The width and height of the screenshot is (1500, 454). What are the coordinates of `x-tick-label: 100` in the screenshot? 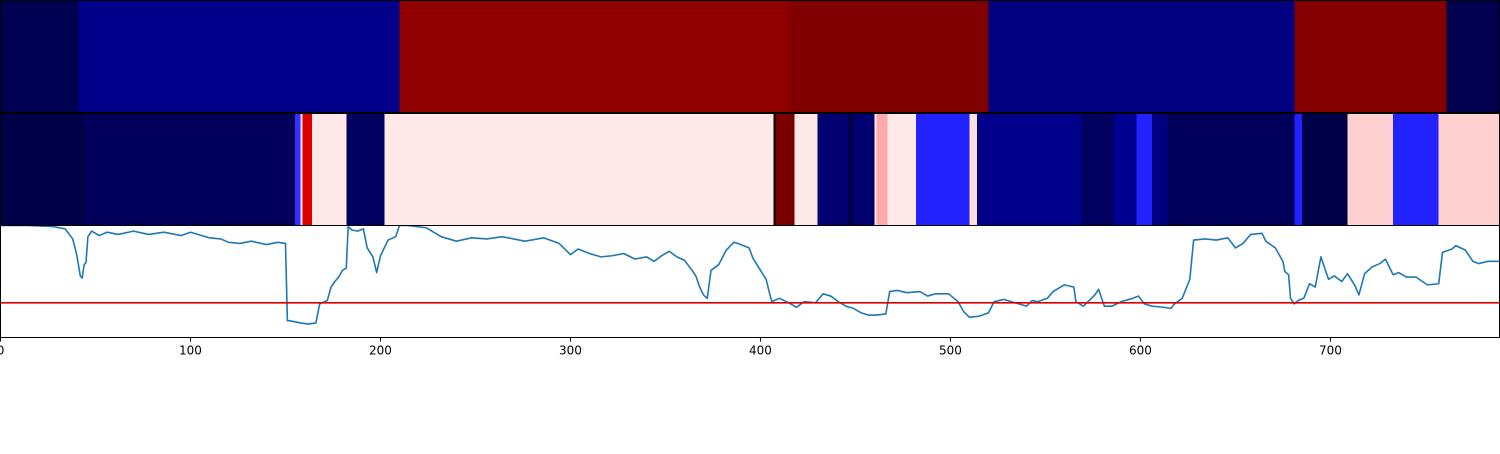 It's located at (190, 351).